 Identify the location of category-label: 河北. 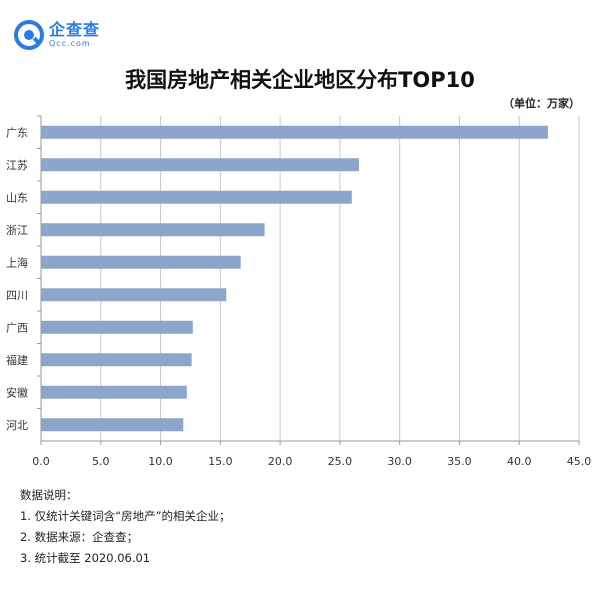
(17, 425).